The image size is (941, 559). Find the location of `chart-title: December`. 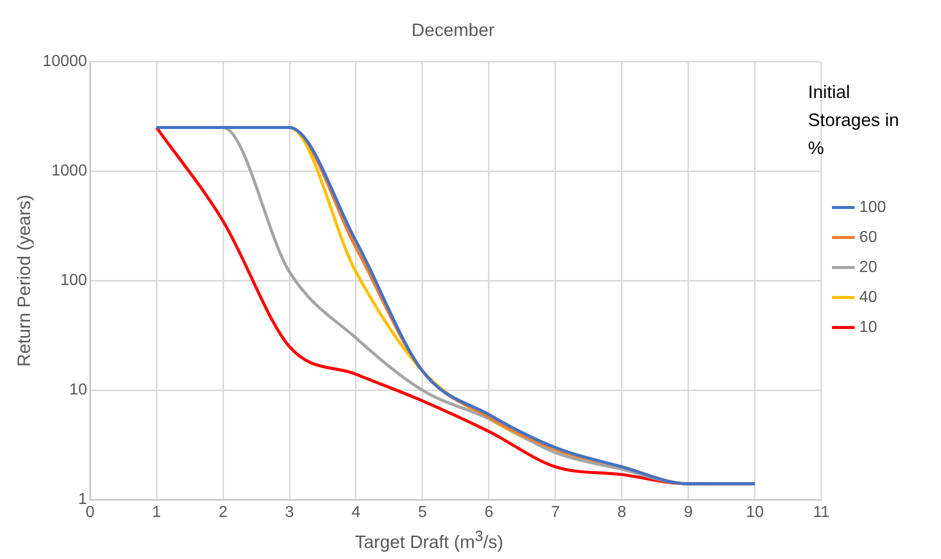

chart-title: December is located at coordinates (453, 30).